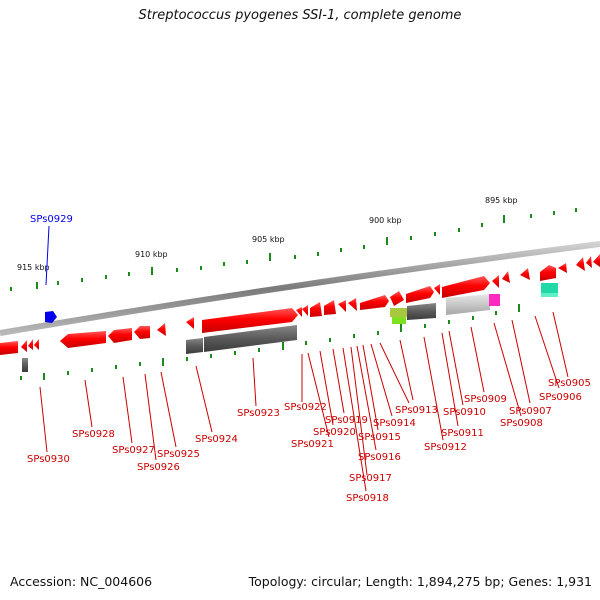 Image resolution: width=600 pixels, height=600 pixels. What do you see at coordinates (33, 267) in the screenshot?
I see `scale-label-915: 915 kbp` at bounding box center [33, 267].